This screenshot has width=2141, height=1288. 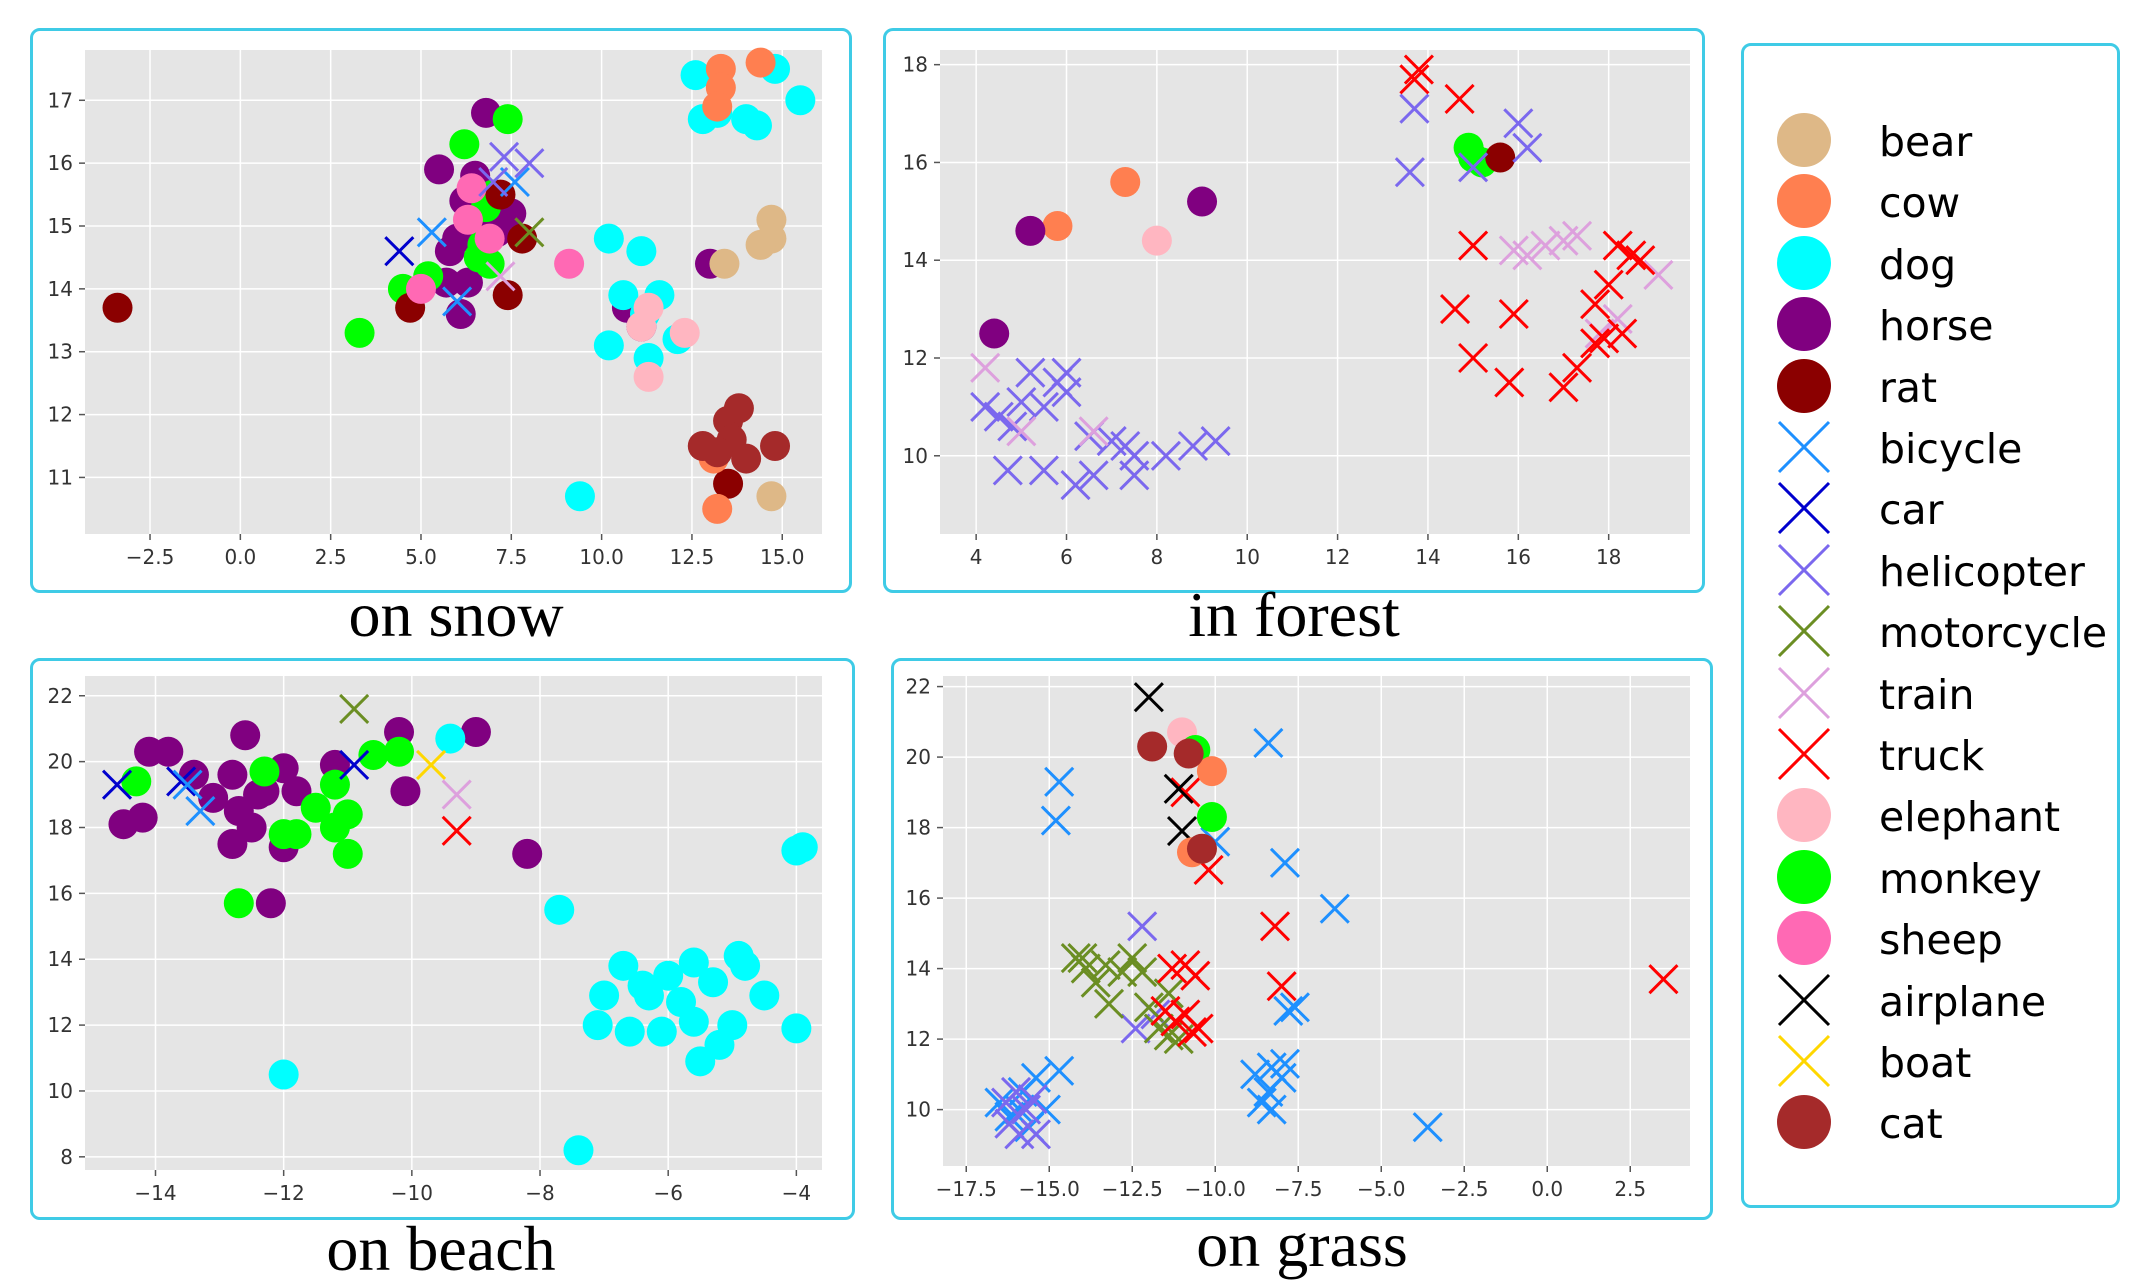 I want to click on legend-label: train, so click(x=1927, y=694).